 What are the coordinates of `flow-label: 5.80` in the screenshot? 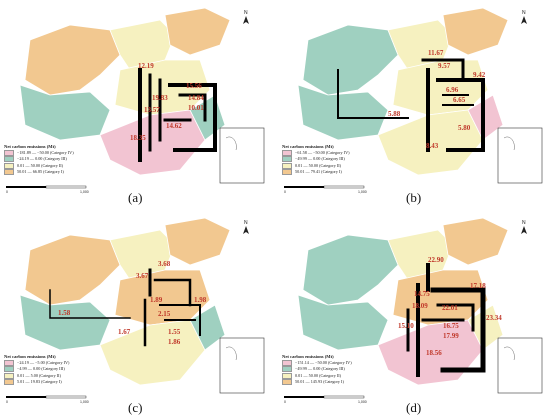 It's located at (464, 128).